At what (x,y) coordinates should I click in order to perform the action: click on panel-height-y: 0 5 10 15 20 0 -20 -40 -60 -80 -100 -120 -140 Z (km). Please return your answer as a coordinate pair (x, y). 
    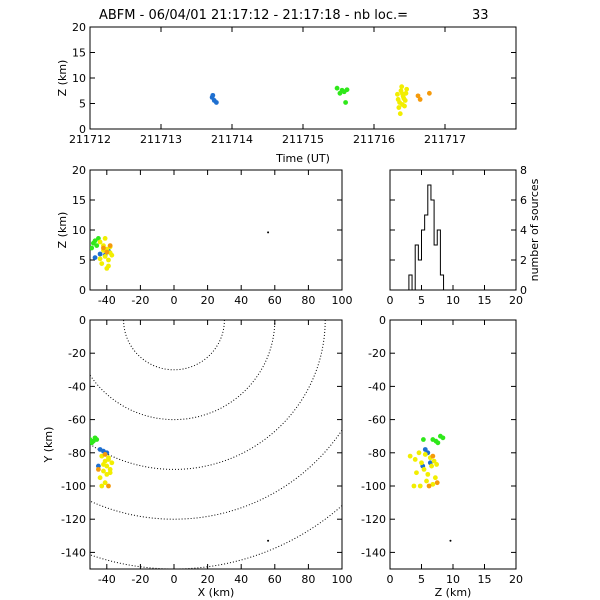
    Looking at the image, I should click on (442, 456).